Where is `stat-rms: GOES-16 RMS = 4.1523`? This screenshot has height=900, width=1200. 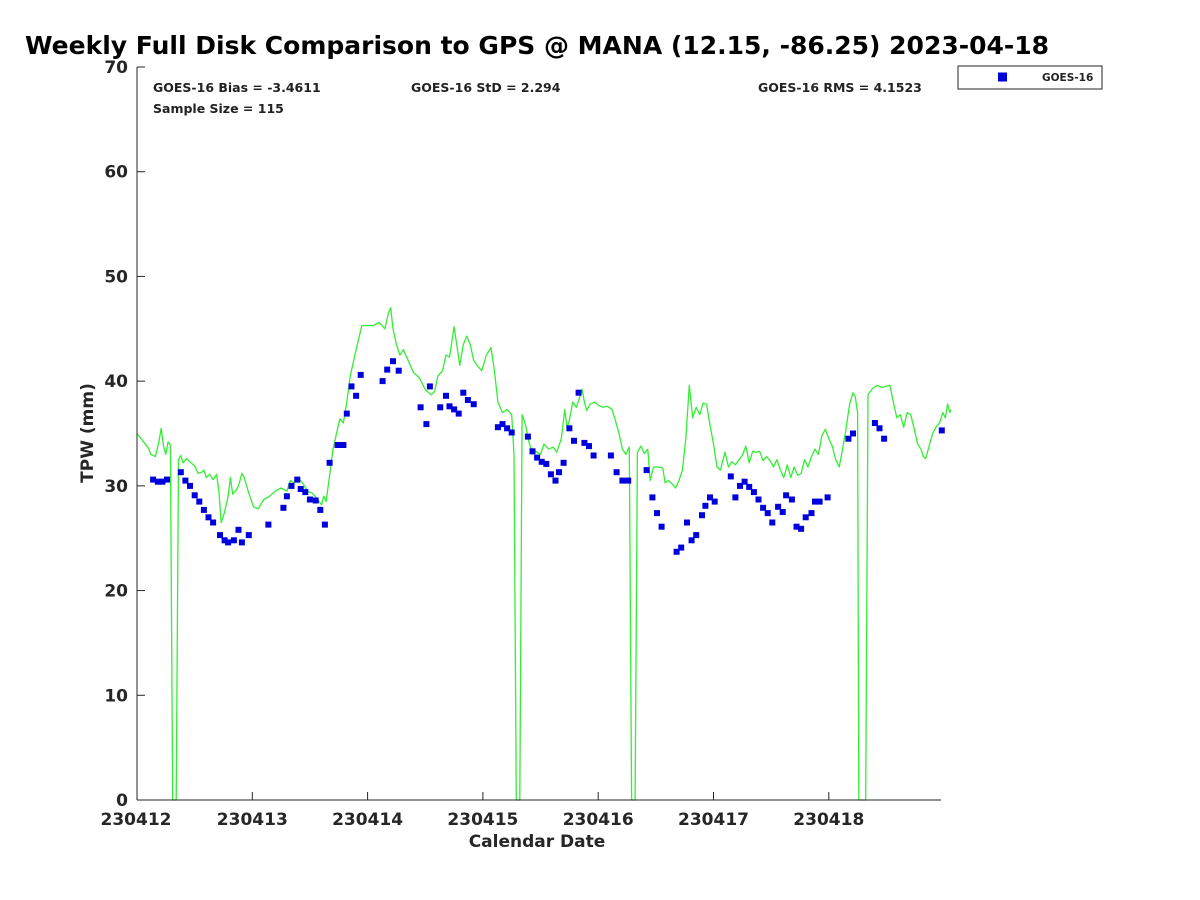 stat-rms: GOES-16 RMS = 4.1523 is located at coordinates (840, 87).